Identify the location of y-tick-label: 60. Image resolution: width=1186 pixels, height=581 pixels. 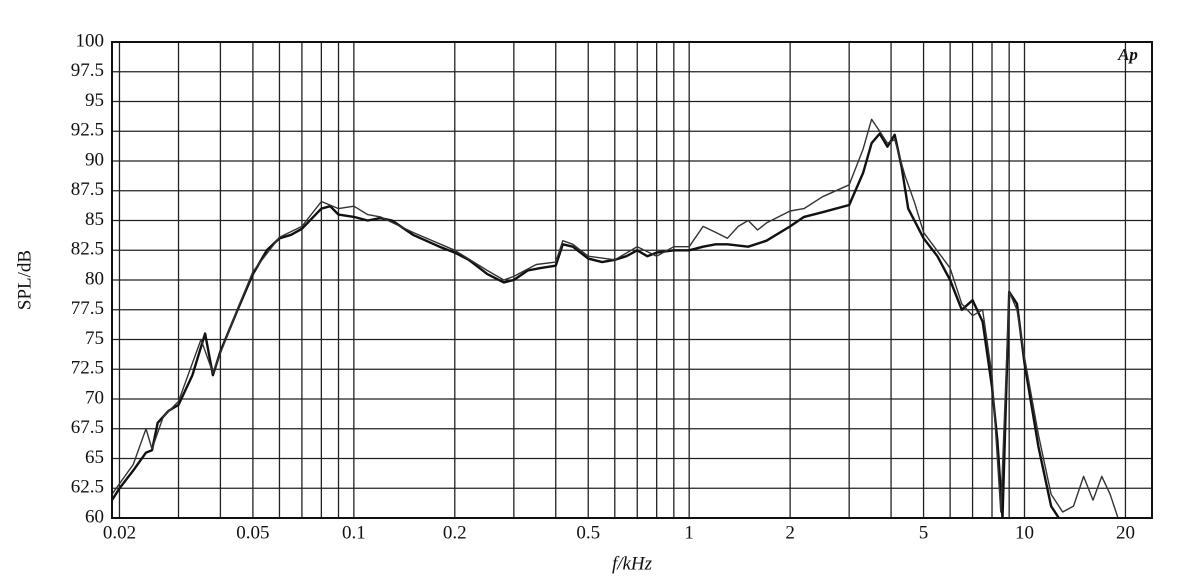
(94, 516).